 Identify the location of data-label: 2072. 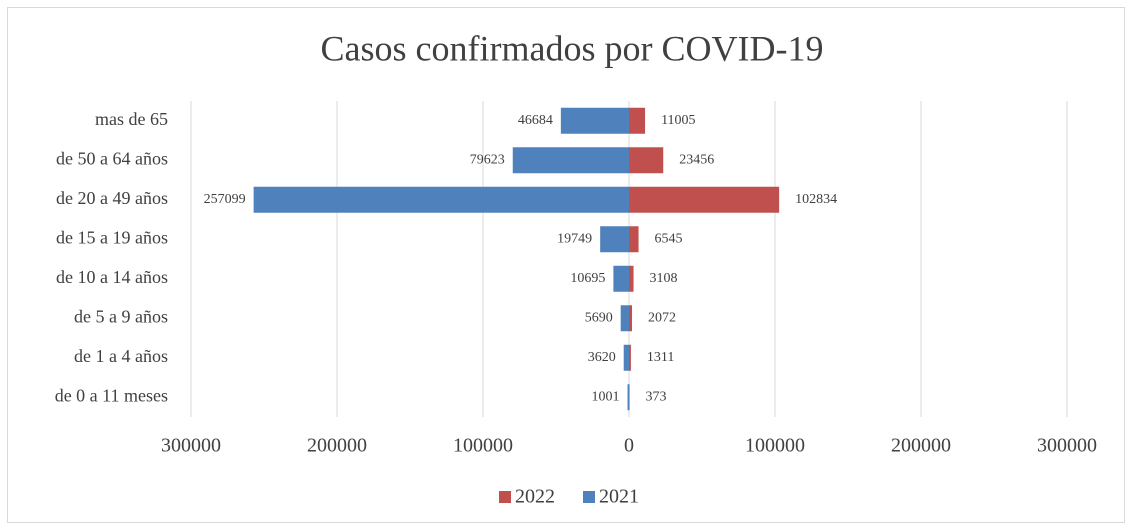
(662, 317).